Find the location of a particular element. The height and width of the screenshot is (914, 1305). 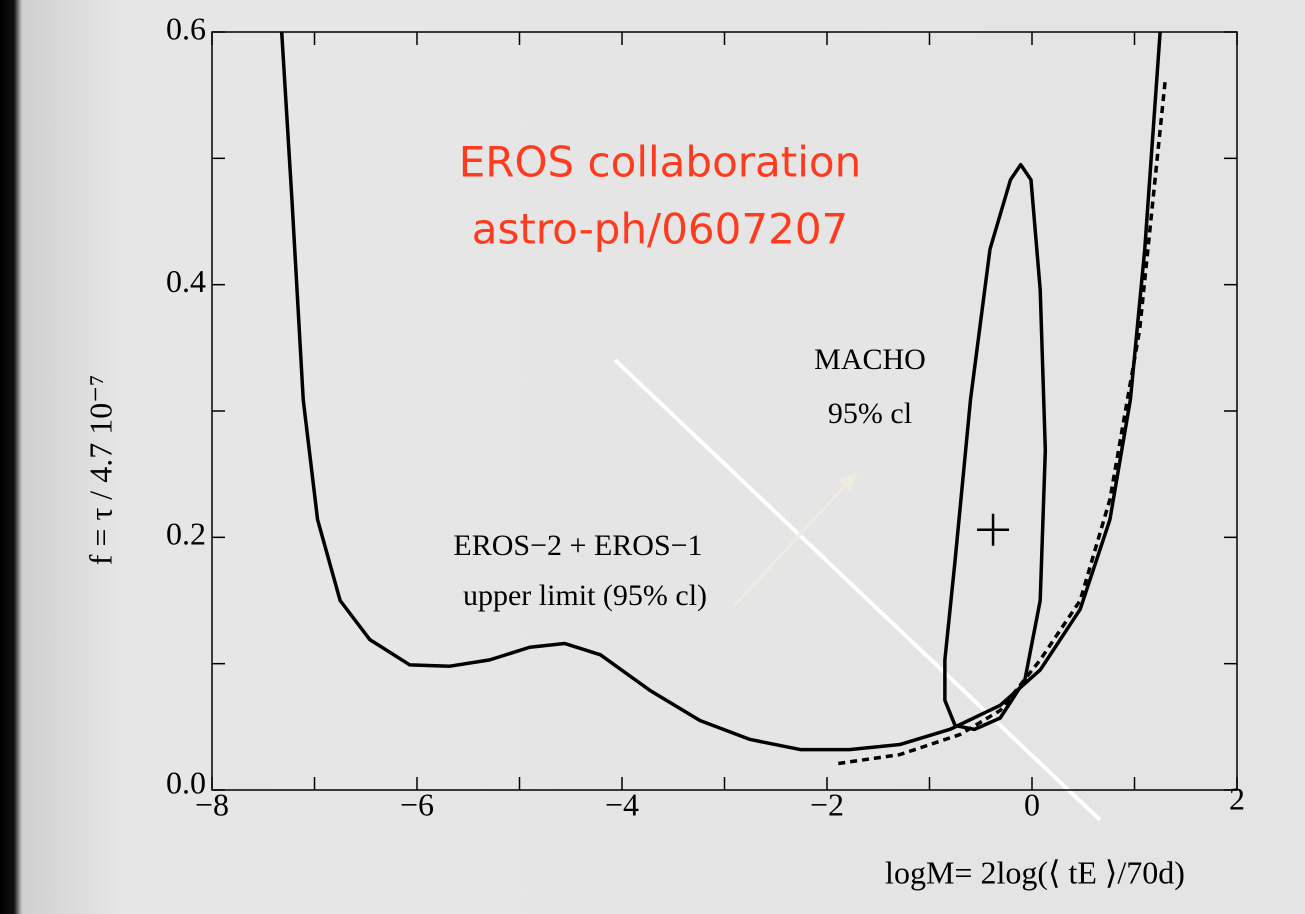

x-tick-label: −4 is located at coordinates (622, 804).